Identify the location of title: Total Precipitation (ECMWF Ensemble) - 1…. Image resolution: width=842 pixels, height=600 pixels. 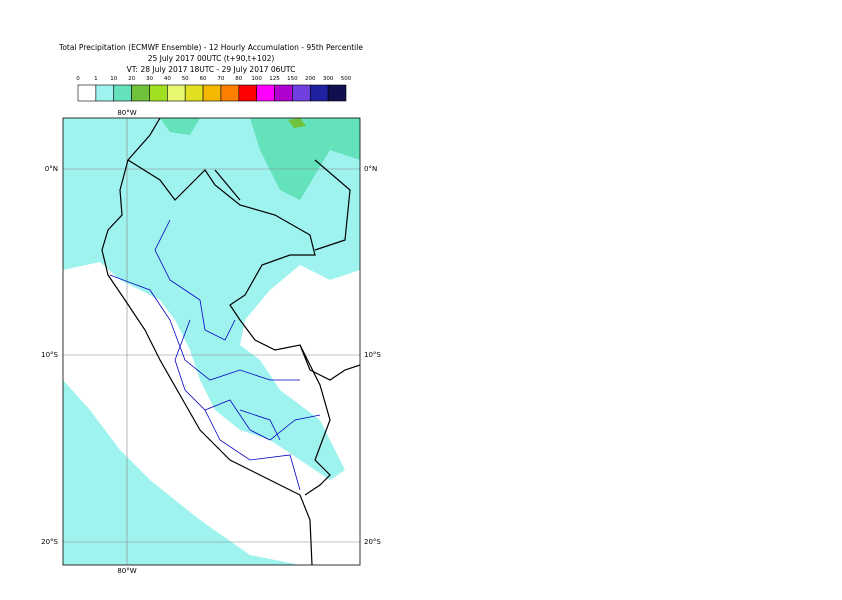
(210, 47).